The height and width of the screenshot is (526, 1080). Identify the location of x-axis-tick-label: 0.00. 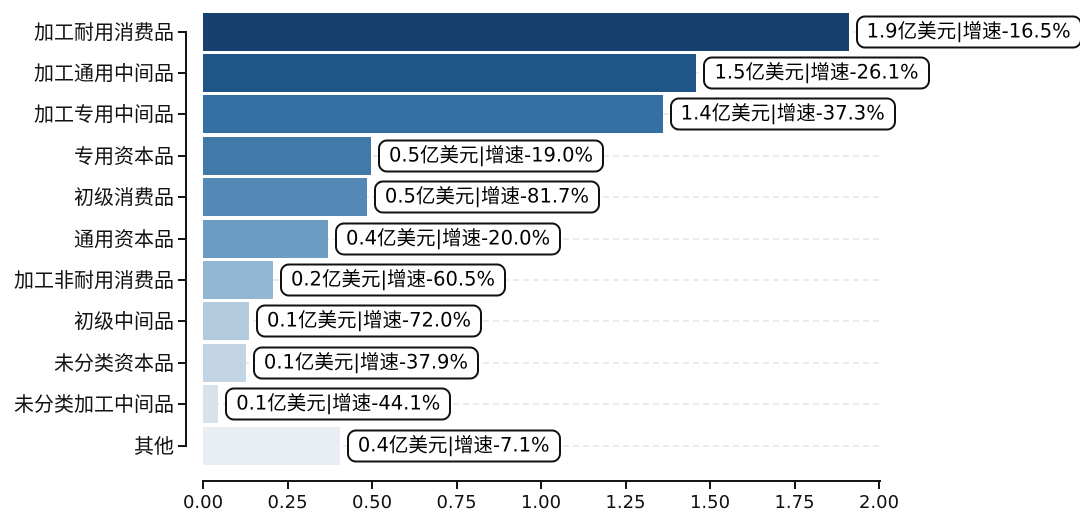
(203, 502).